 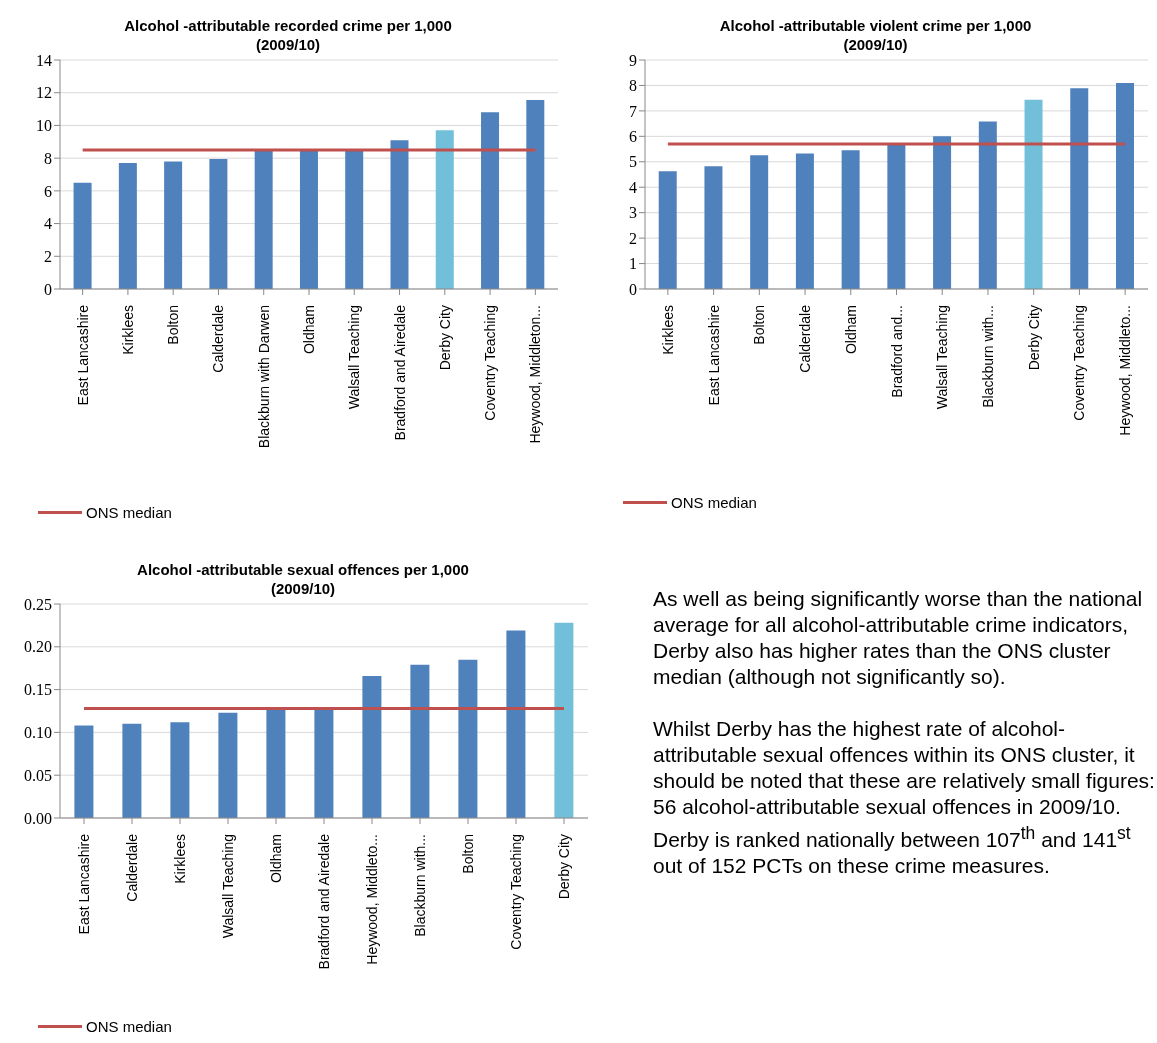 What do you see at coordinates (44, 126) in the screenshot?
I see `y-tick-label: 10` at bounding box center [44, 126].